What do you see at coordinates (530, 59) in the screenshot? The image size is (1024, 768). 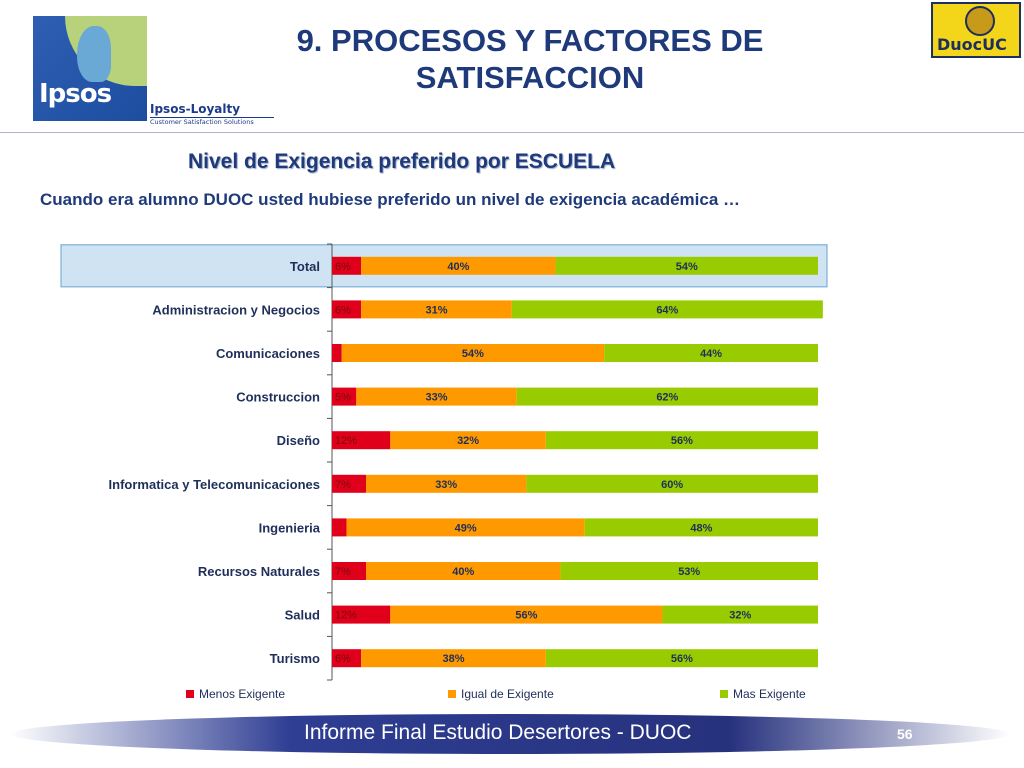 I see `page-title: 9. PROCESOS Y FACTORES DE SATISFACCION` at bounding box center [530, 59].